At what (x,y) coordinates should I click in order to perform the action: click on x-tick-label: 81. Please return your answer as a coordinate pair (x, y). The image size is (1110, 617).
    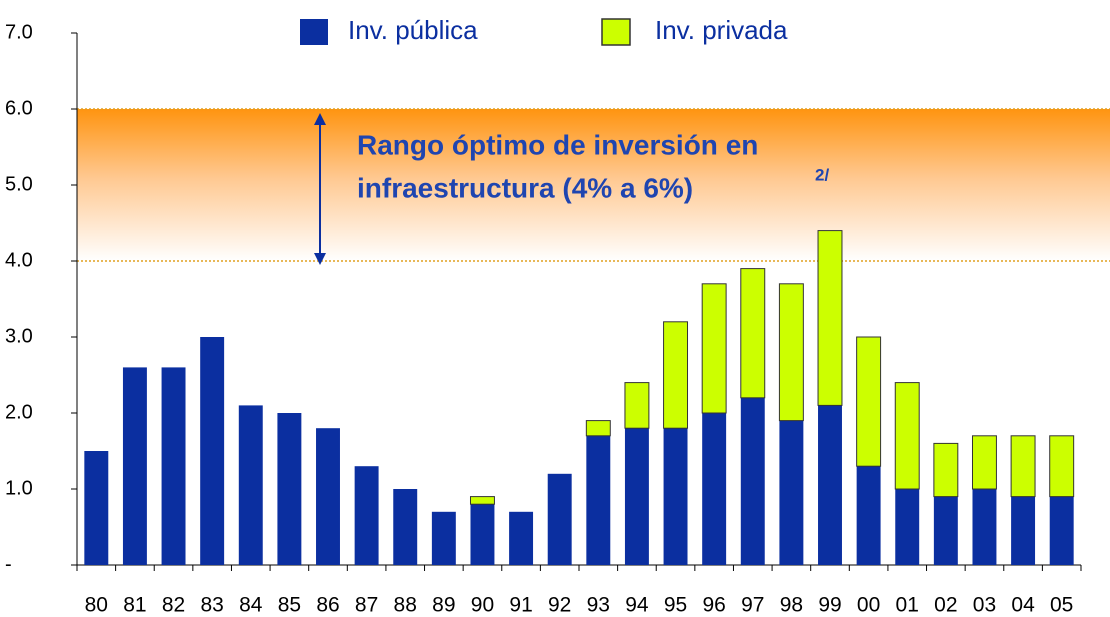
    Looking at the image, I should click on (134, 605).